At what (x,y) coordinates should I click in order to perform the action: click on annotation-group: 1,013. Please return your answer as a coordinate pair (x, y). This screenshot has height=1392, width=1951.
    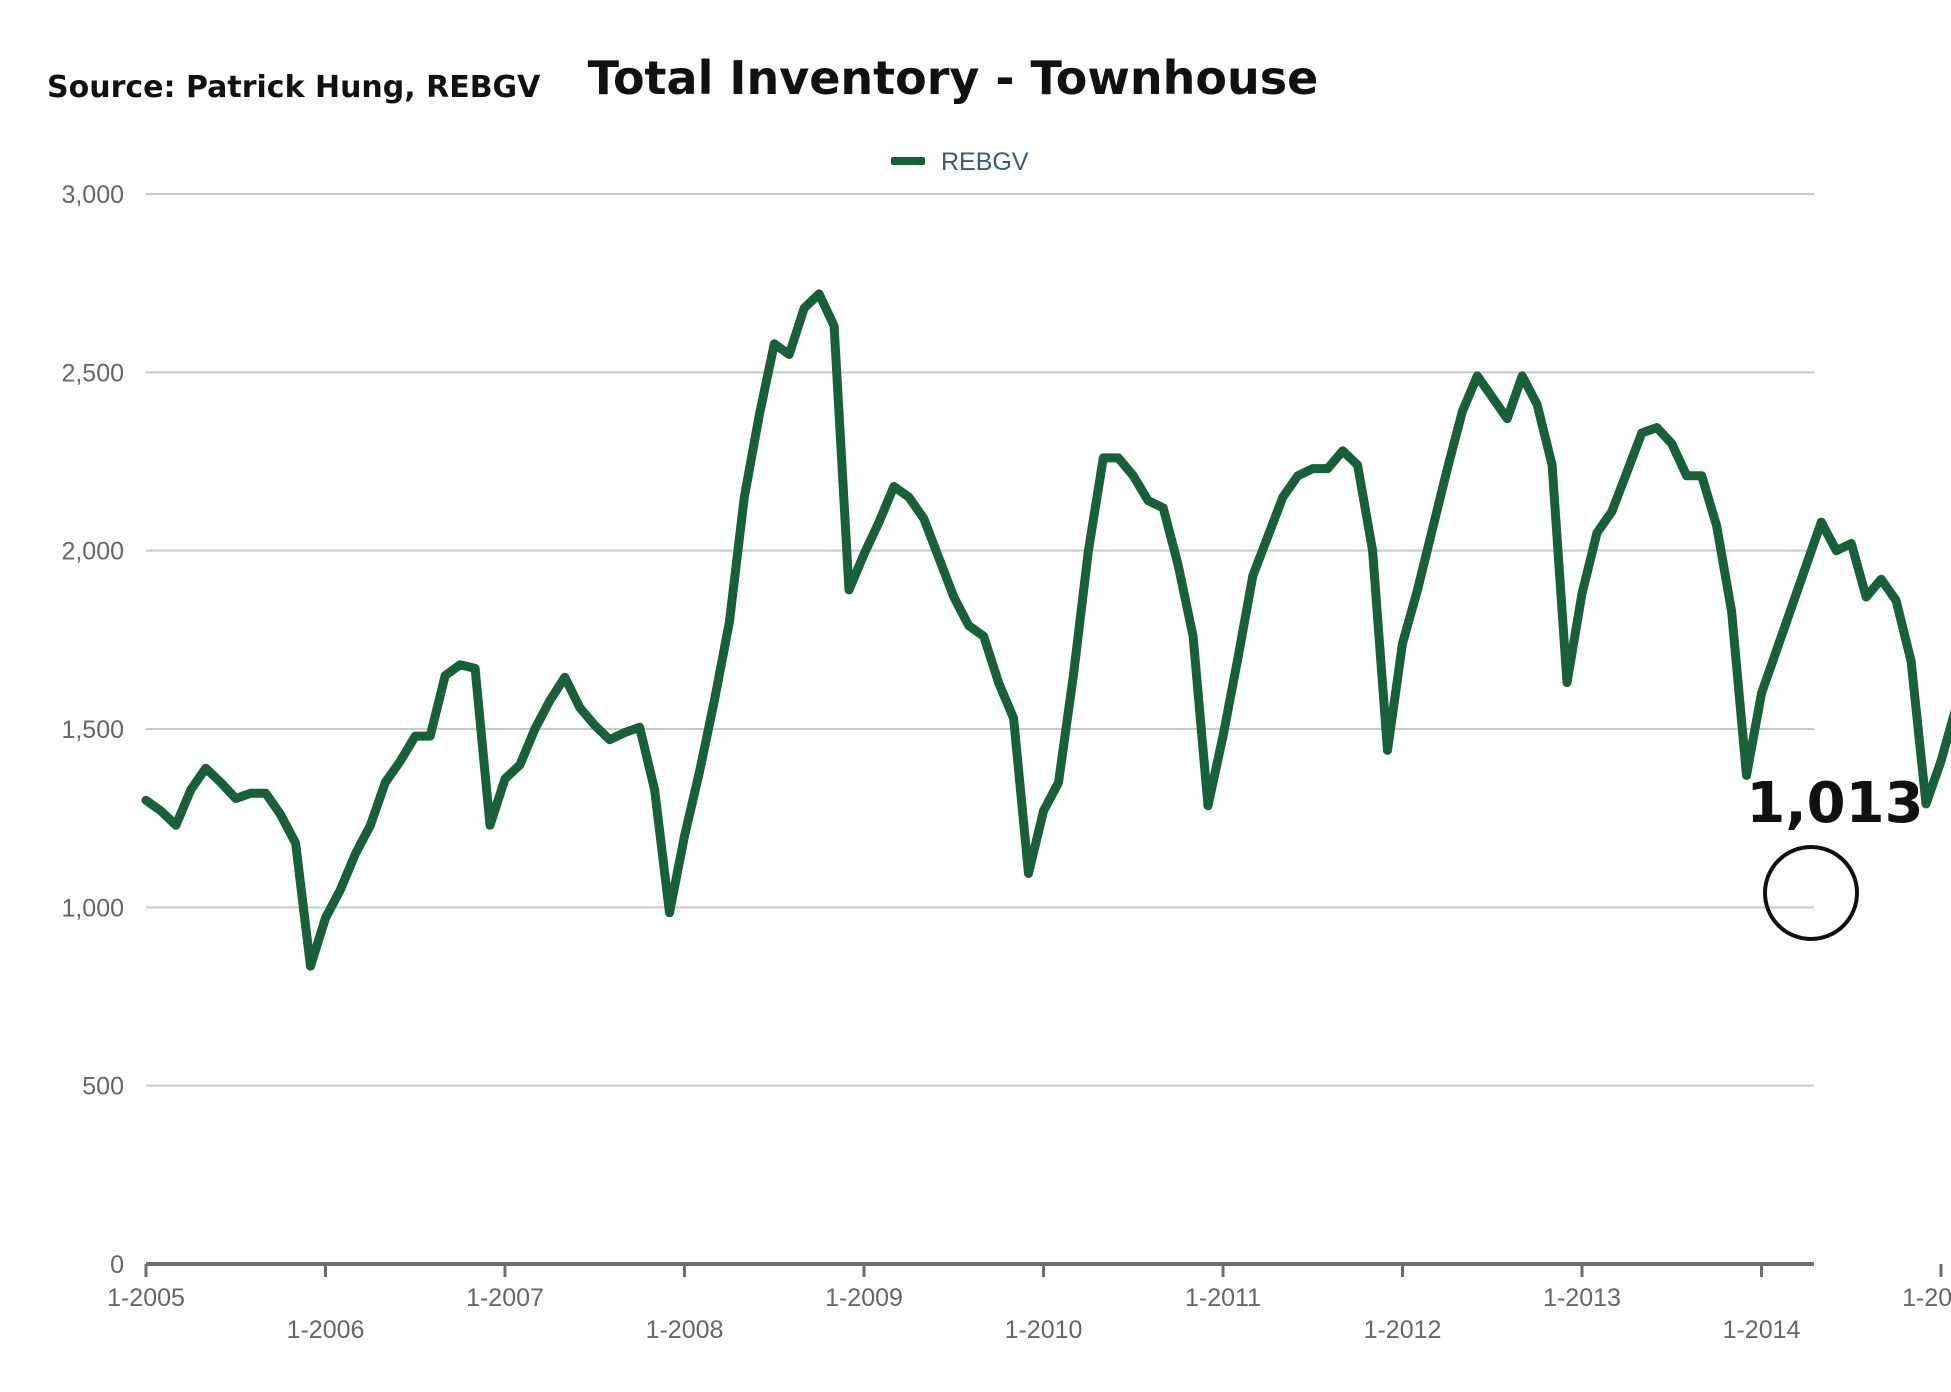
    Looking at the image, I should click on (1835, 856).